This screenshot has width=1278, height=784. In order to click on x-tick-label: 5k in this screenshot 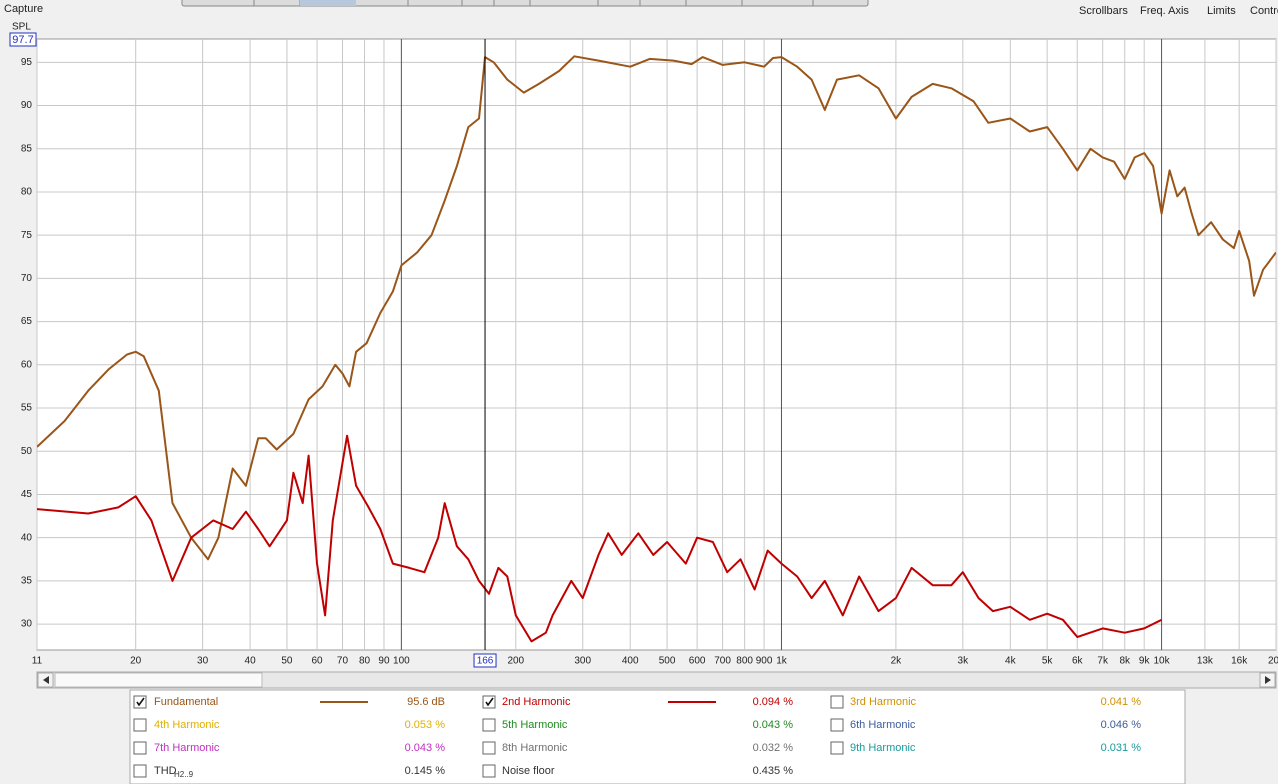, I will do `click(1048, 661)`.